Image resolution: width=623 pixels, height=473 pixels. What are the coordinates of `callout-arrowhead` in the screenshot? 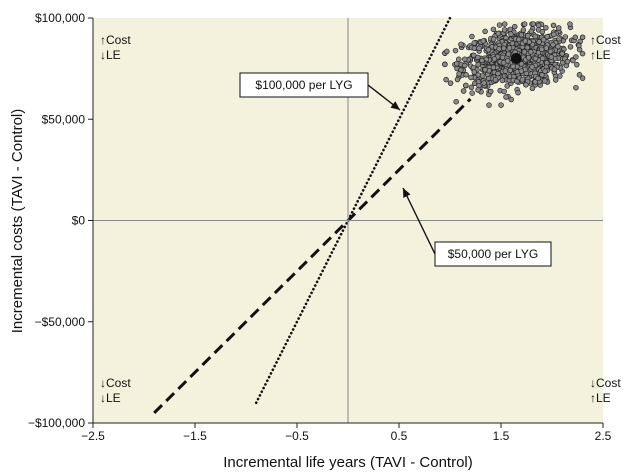 It's located at (395, 105).